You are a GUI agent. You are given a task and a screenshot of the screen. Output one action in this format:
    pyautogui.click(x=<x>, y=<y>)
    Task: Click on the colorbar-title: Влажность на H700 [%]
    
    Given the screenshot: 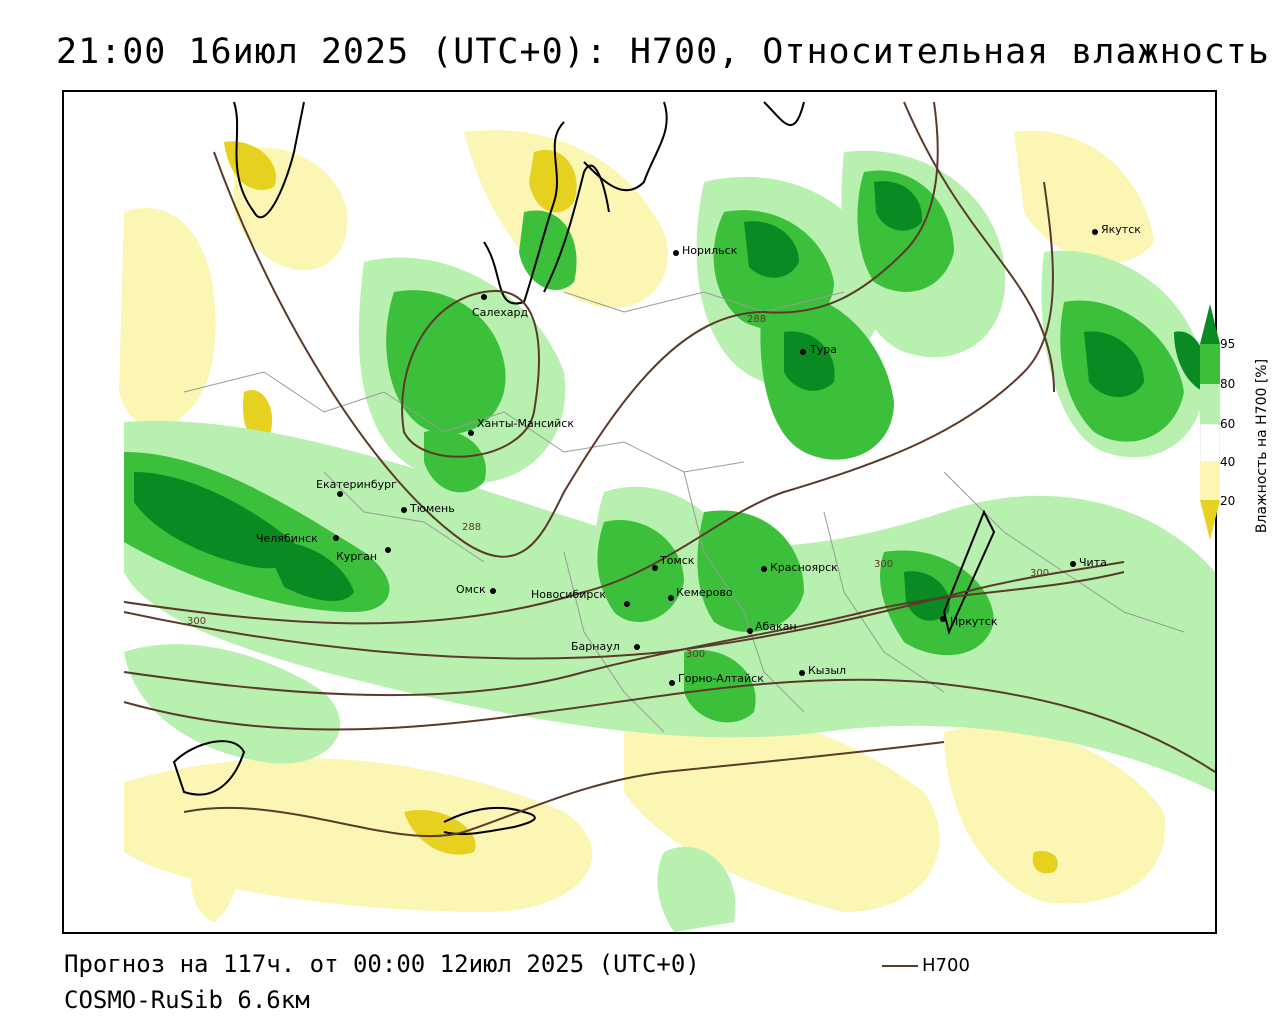 What is the action you would take?
    pyautogui.click(x=1262, y=446)
    